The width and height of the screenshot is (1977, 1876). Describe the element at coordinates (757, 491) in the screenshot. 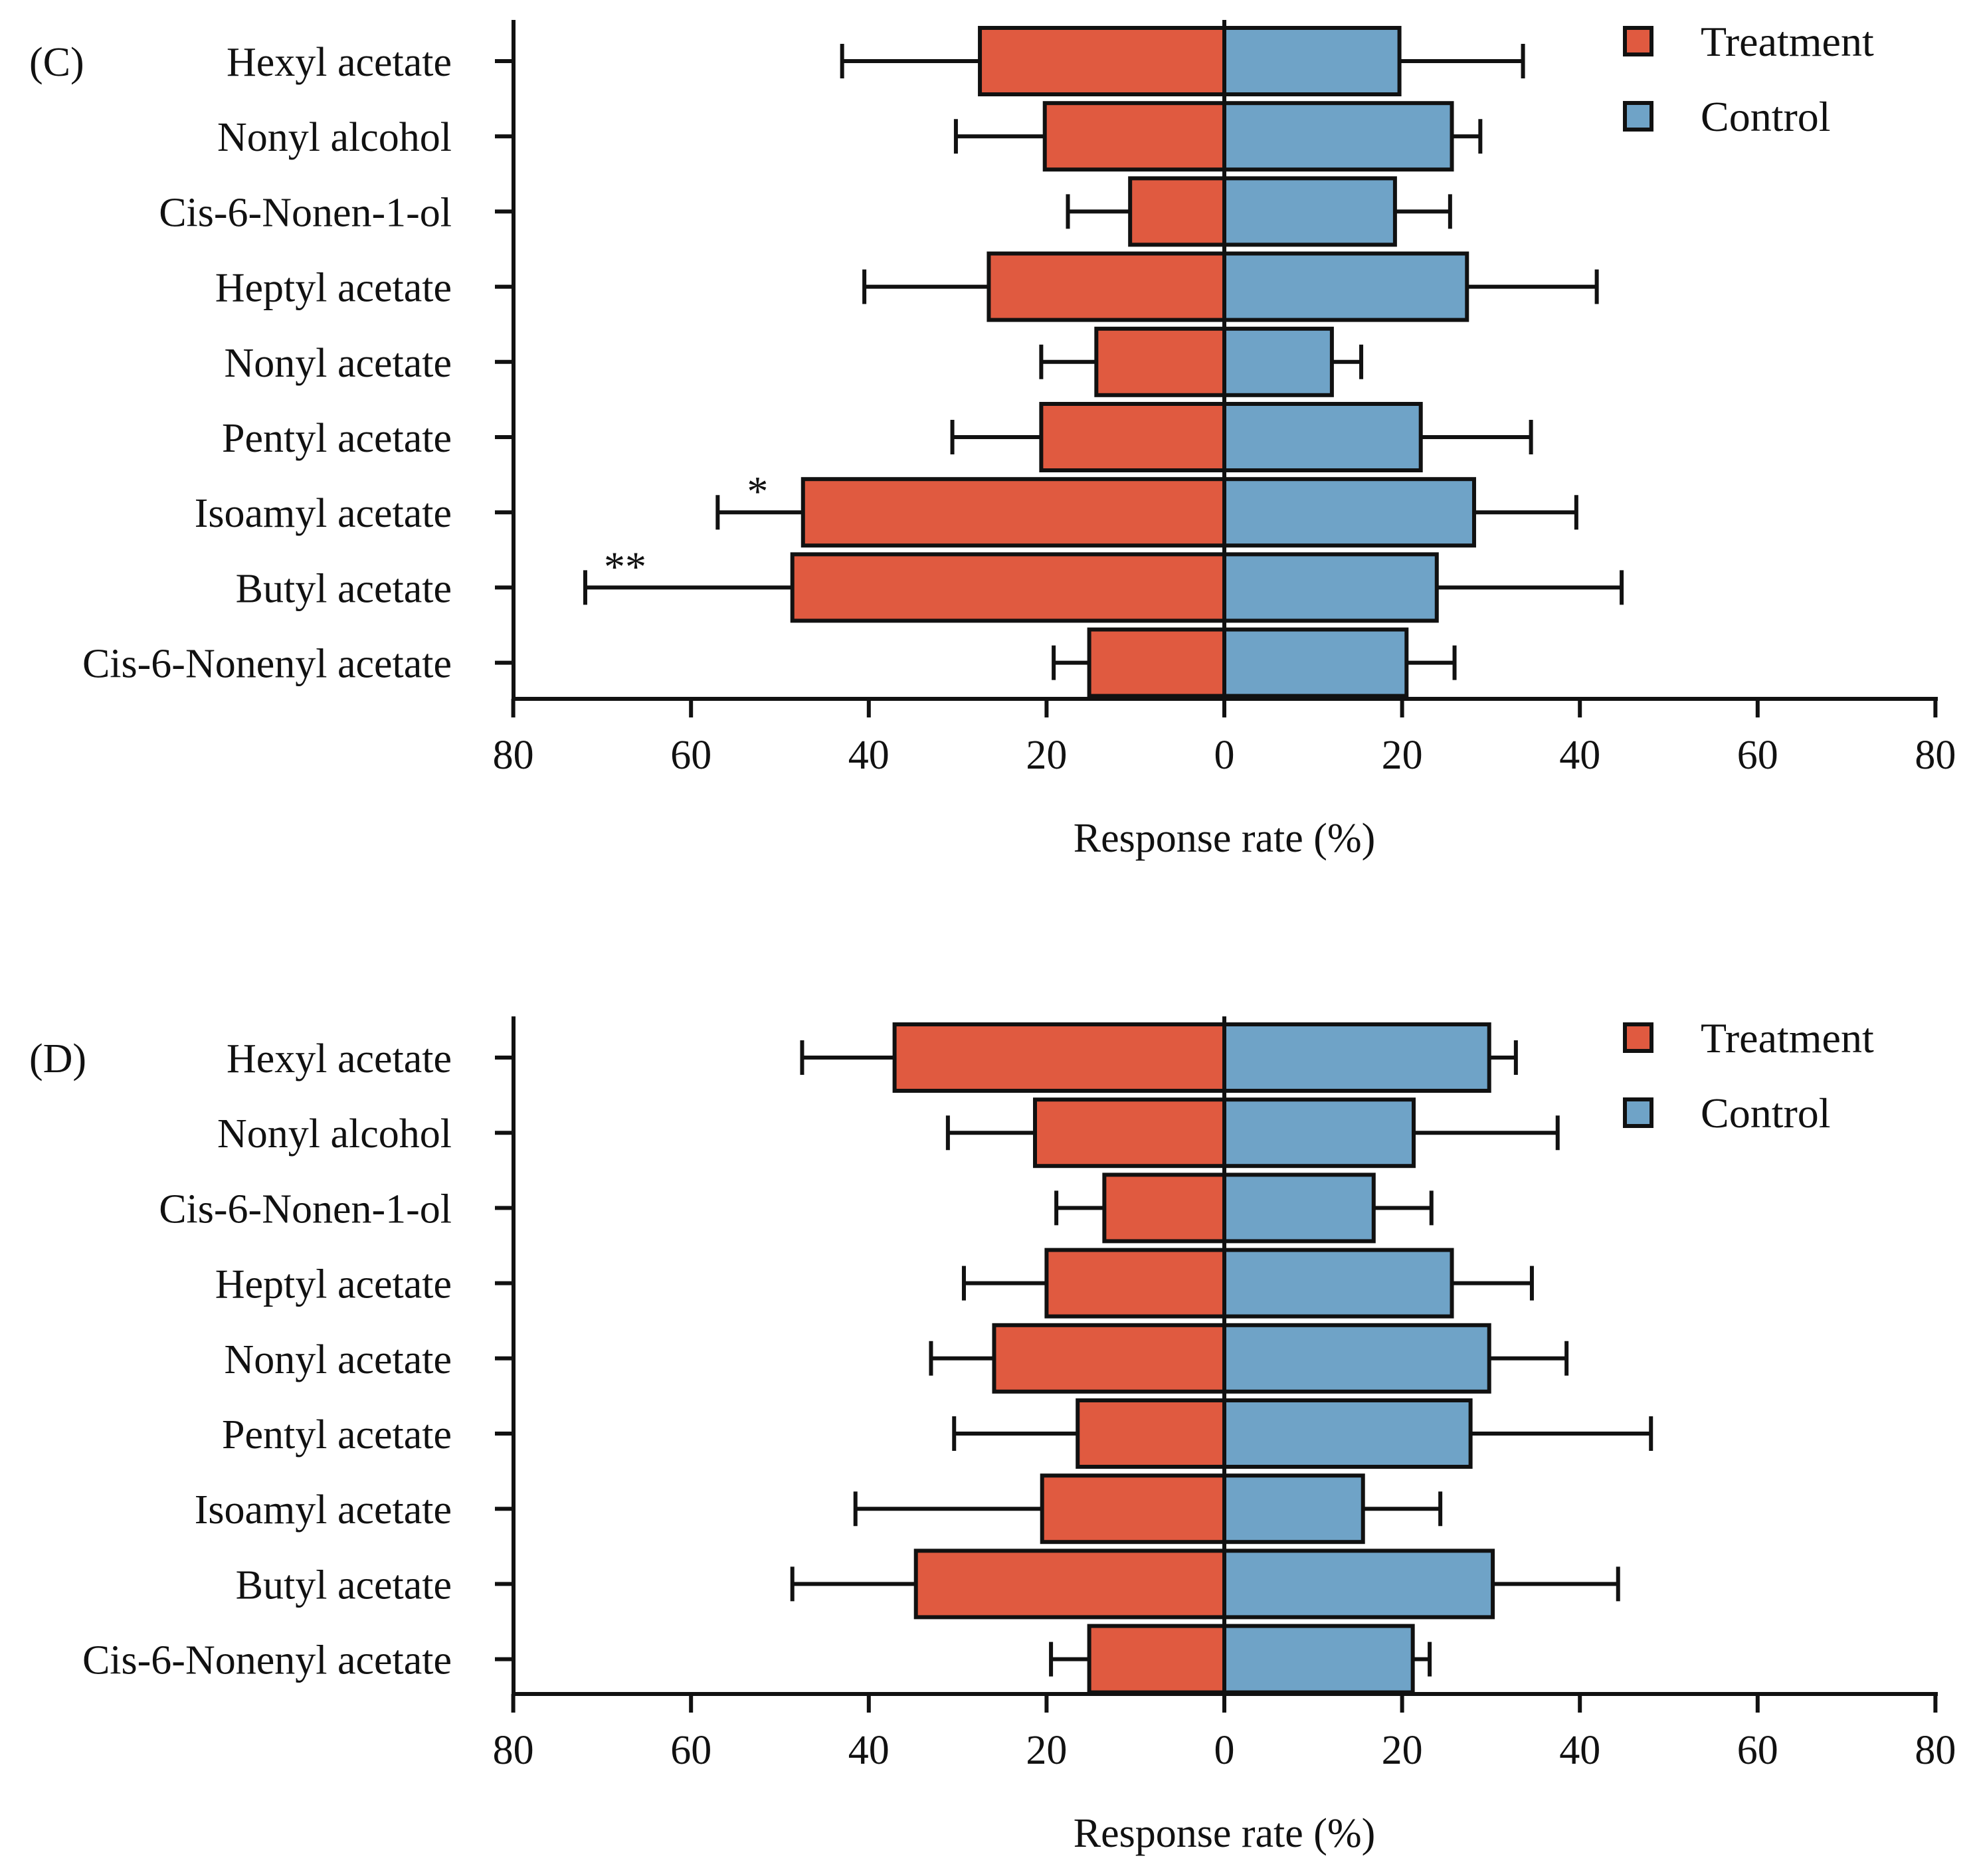

I see `significance-label: *` at that location.